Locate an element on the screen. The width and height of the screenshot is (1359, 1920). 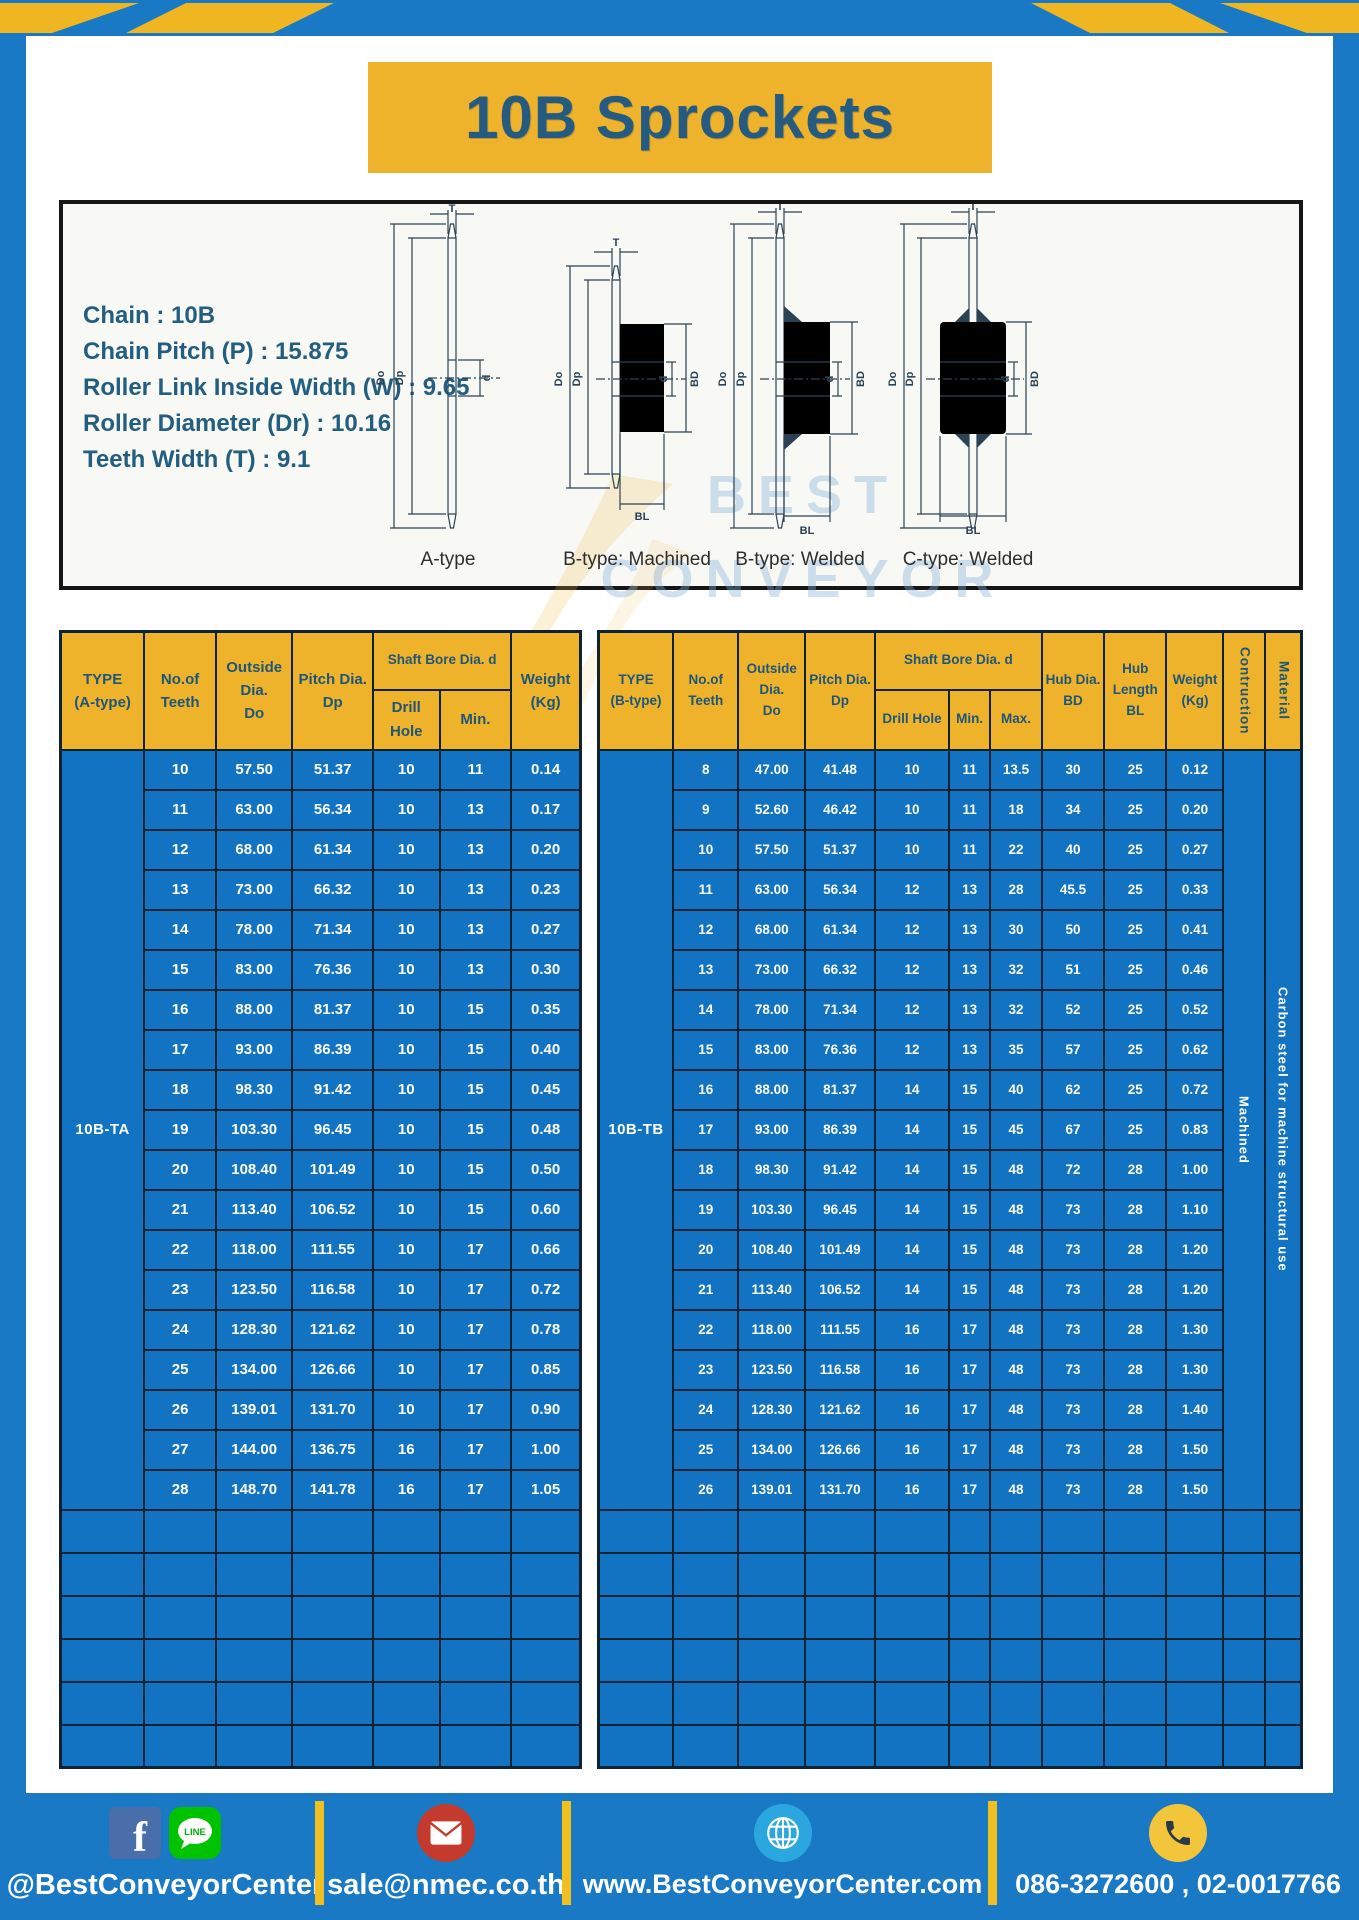
table-cell: 101.49 is located at coordinates (332, 1169).